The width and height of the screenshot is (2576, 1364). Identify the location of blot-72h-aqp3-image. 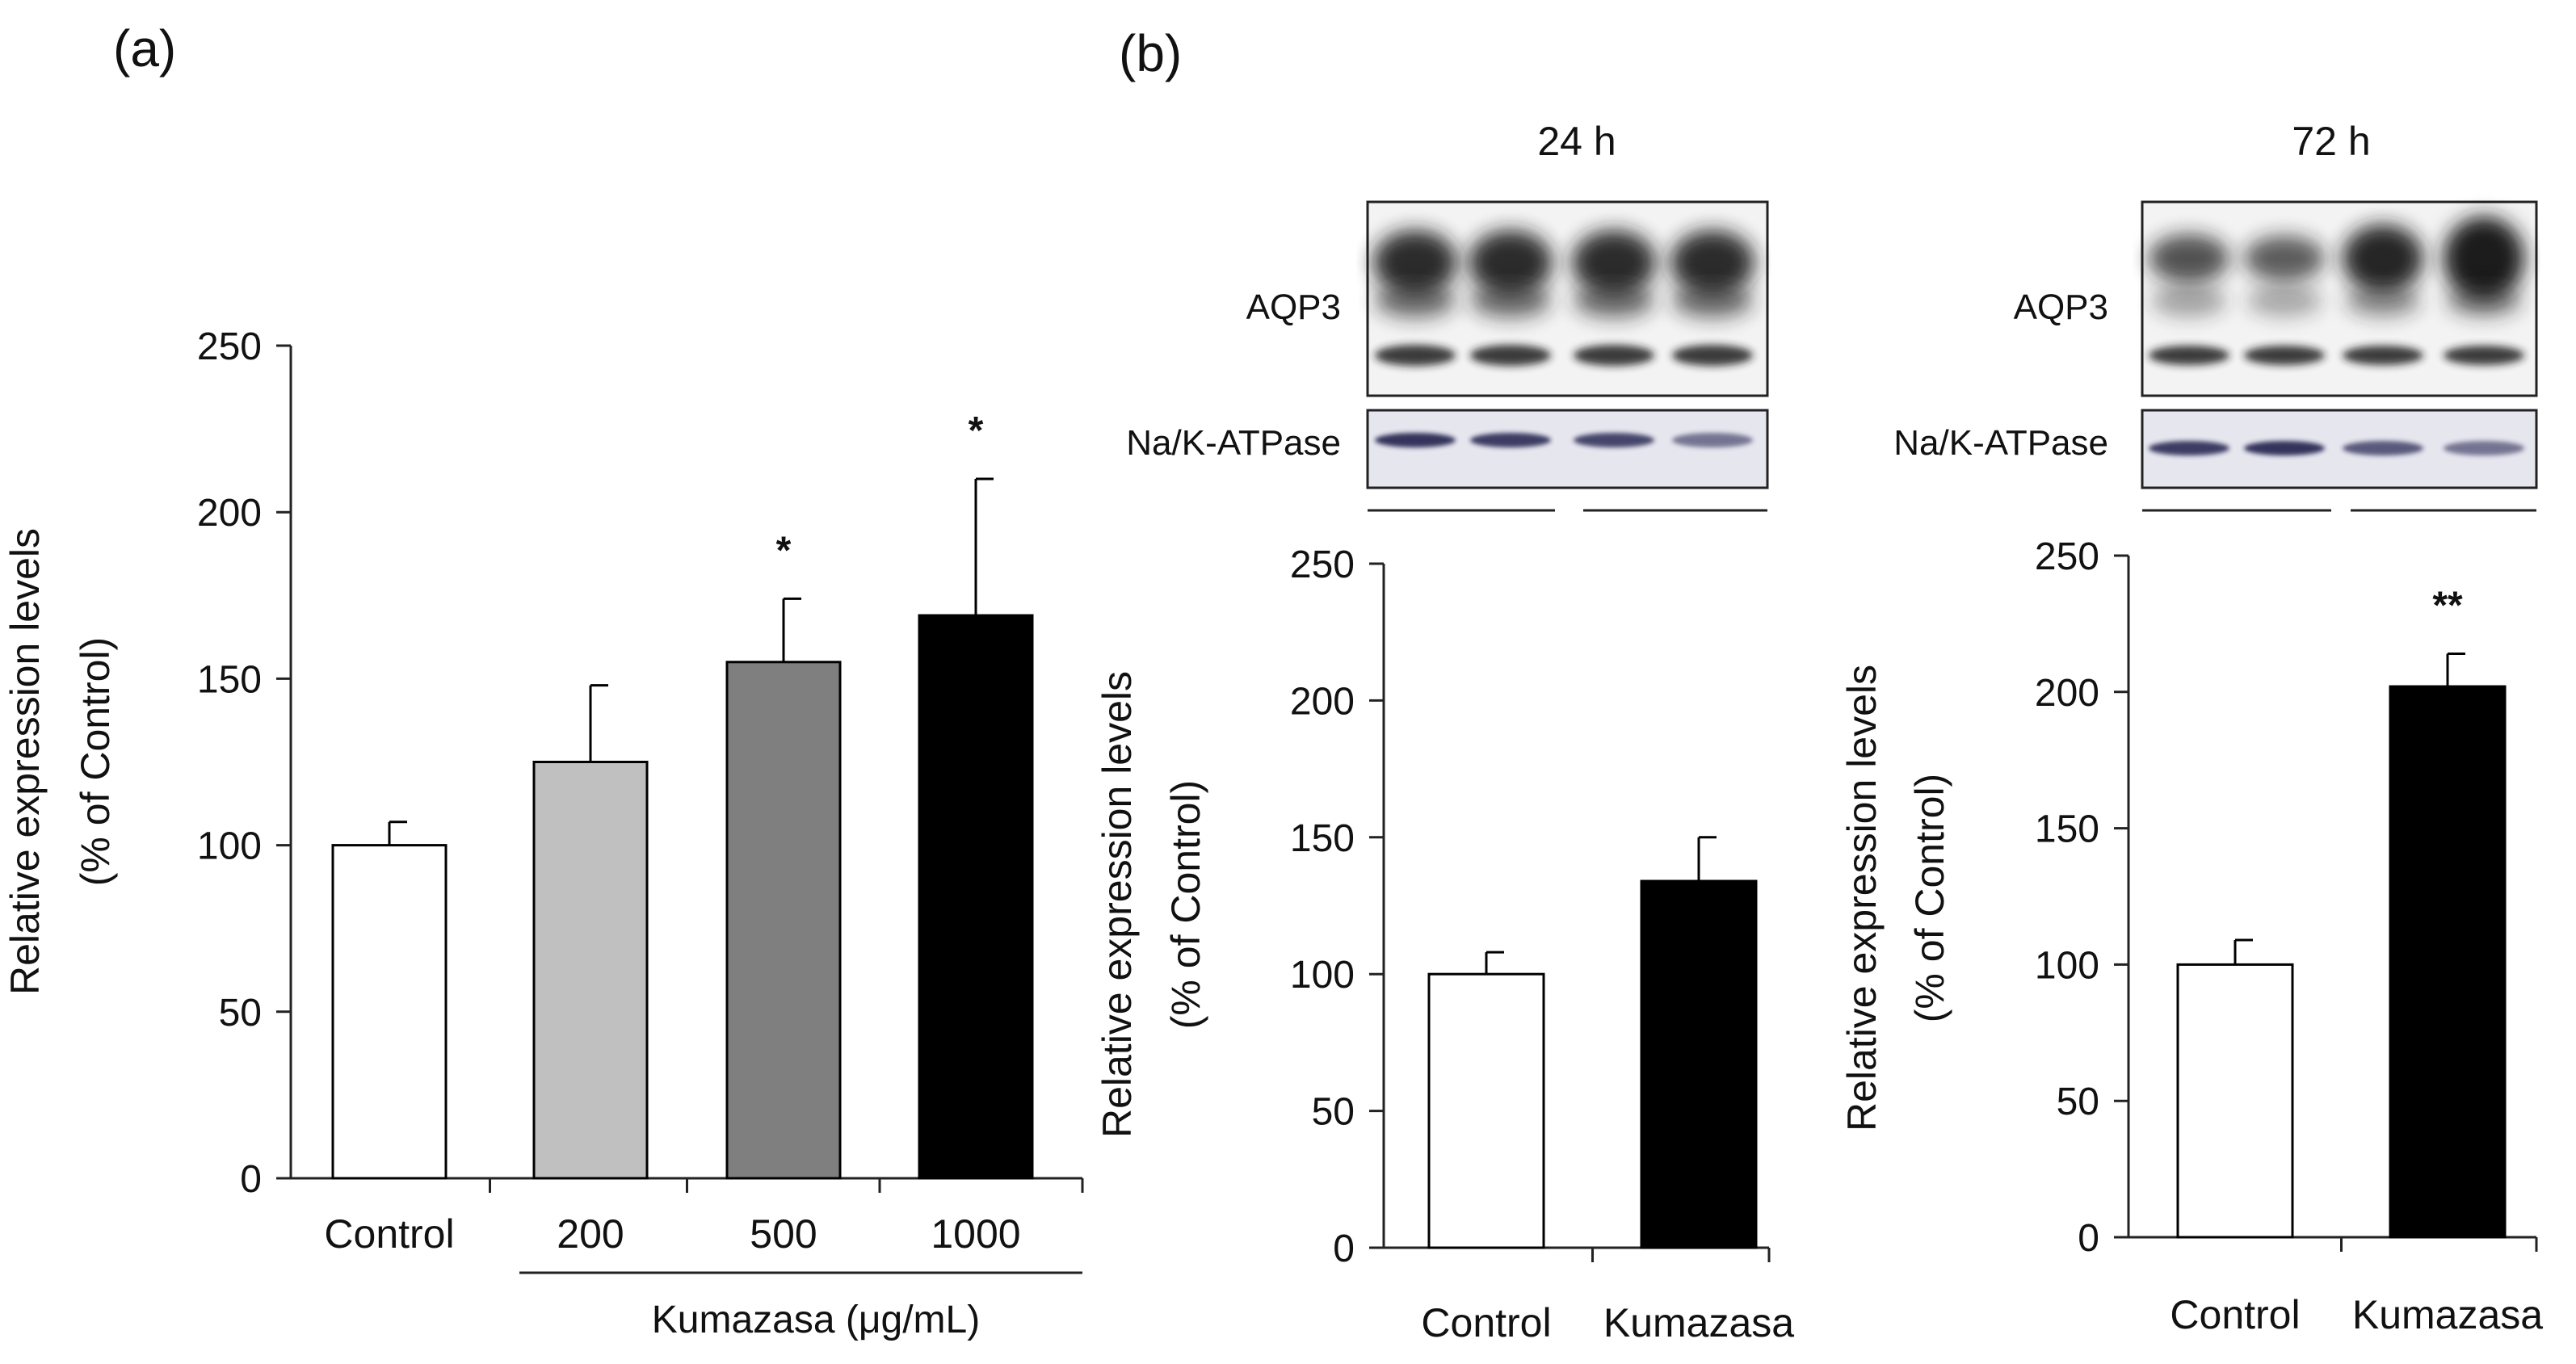
(2339, 298).